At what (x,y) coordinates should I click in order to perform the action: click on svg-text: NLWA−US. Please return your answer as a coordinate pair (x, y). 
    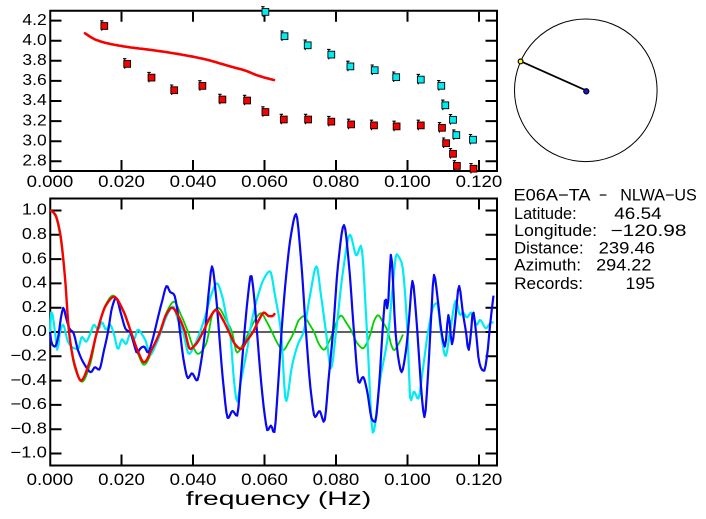
    Looking at the image, I should click on (658, 196).